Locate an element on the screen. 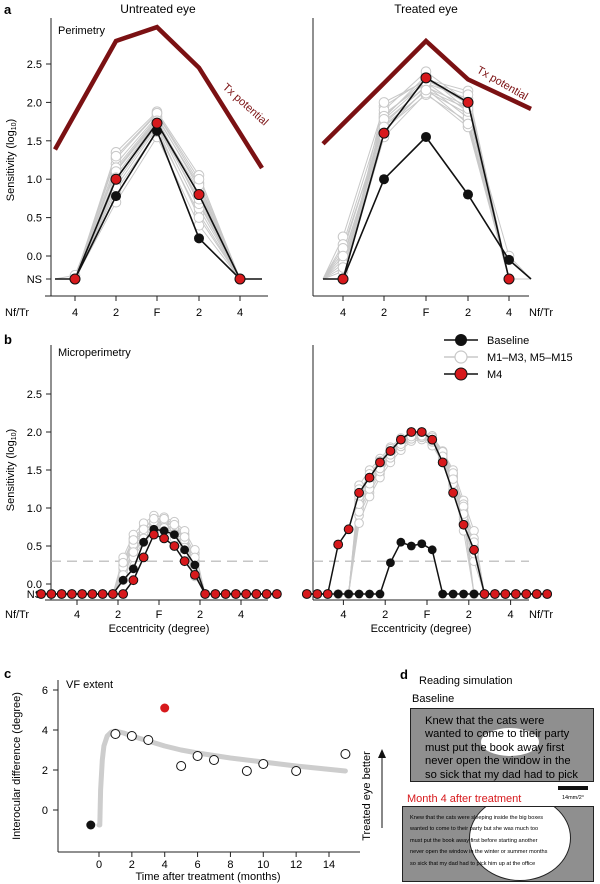  x-tick-label-a-right: 4 is located at coordinates (343, 313).